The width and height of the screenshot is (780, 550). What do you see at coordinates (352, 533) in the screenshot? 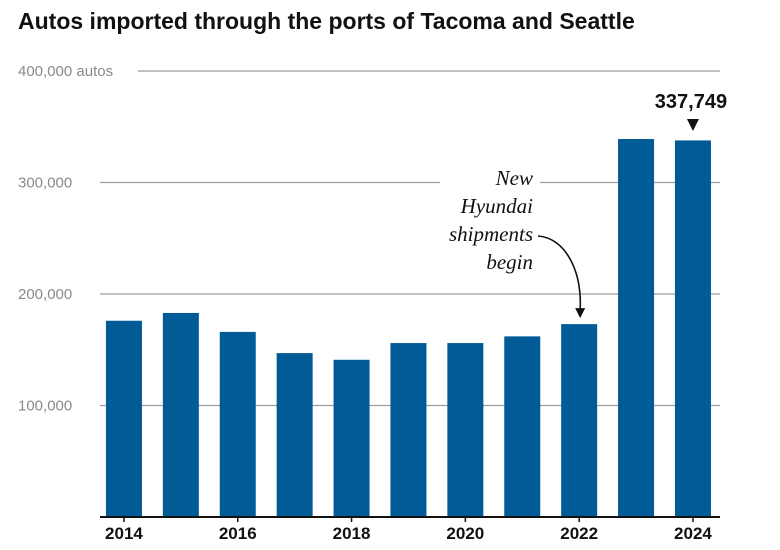
I see `x-tick-label: 2018` at bounding box center [352, 533].